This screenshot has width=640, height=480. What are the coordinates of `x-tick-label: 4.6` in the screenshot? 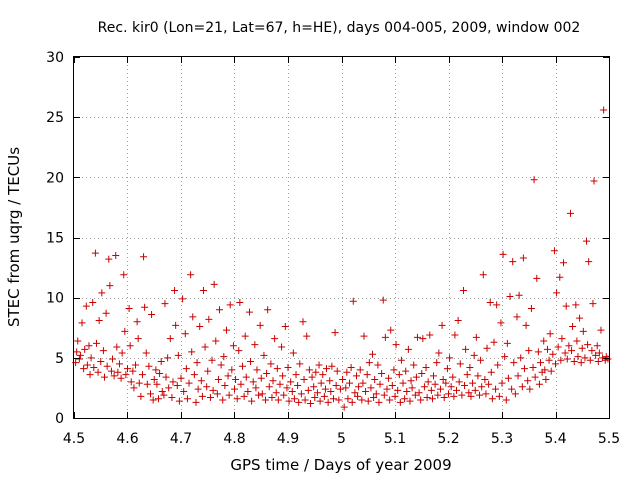 It's located at (127, 439).